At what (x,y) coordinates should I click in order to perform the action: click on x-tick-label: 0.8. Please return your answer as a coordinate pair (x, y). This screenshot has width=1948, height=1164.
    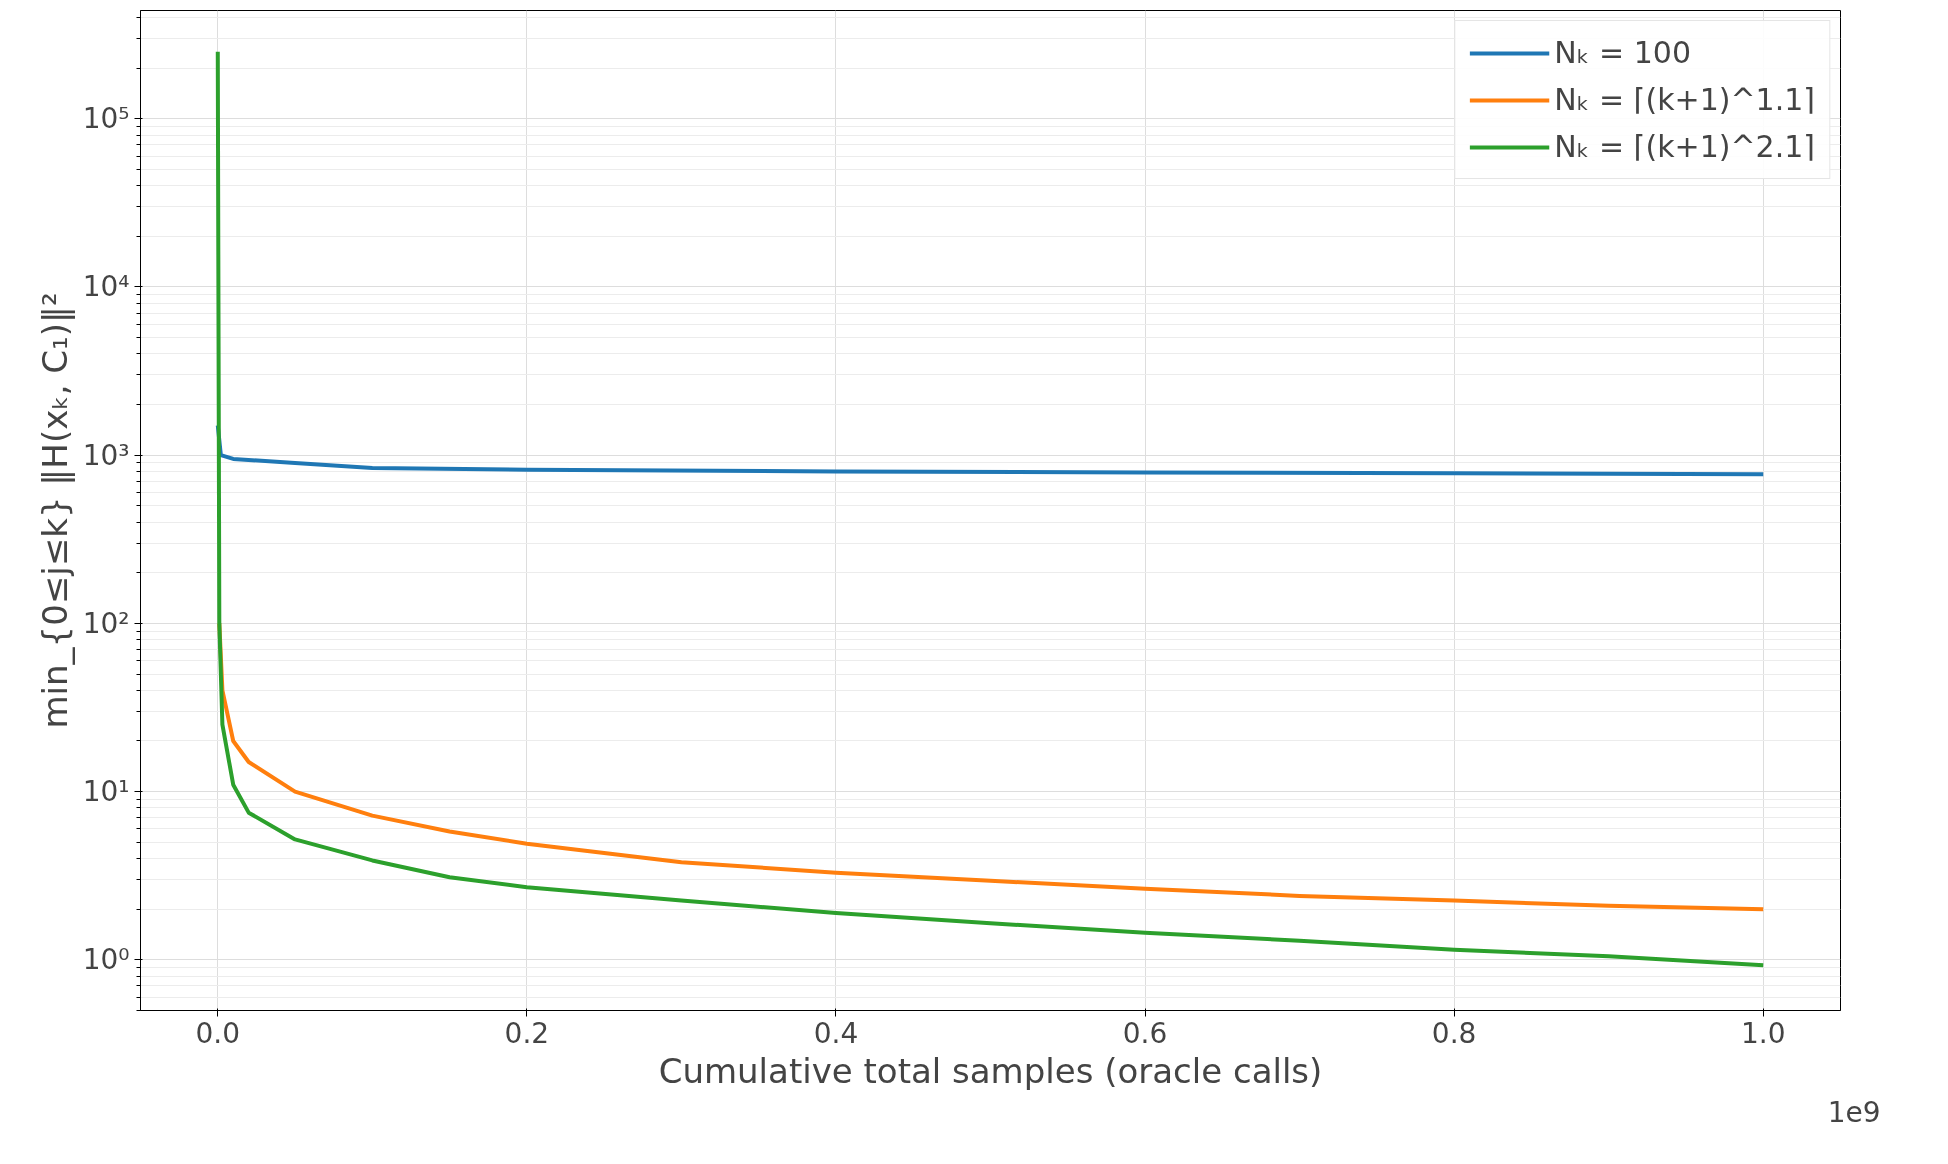
    Looking at the image, I should click on (1454, 1033).